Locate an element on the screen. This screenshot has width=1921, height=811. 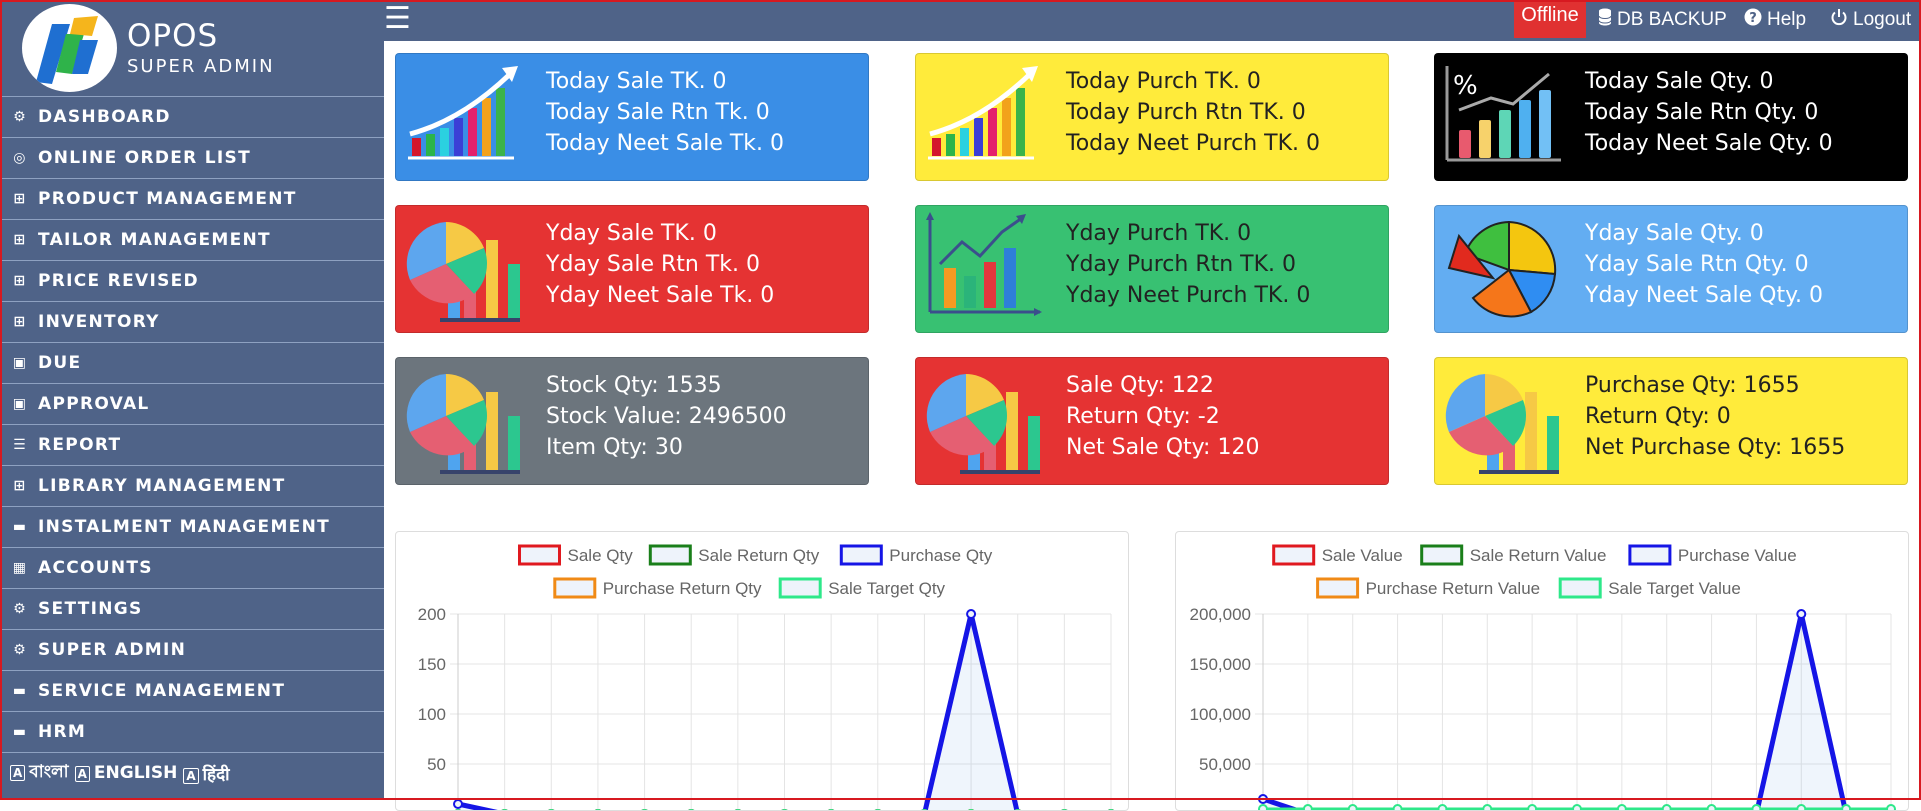
sidebar-item-due: ▣ DUE is located at coordinates (192, 363).